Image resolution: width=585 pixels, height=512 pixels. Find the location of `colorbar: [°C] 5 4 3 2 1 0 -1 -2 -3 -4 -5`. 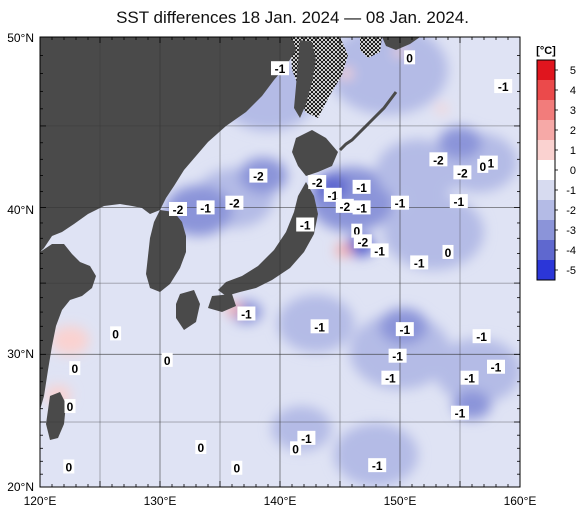

colorbar: [°C] 5 4 3 2 1 0 -1 -2 -3 -4 -5 is located at coordinates (556, 163).